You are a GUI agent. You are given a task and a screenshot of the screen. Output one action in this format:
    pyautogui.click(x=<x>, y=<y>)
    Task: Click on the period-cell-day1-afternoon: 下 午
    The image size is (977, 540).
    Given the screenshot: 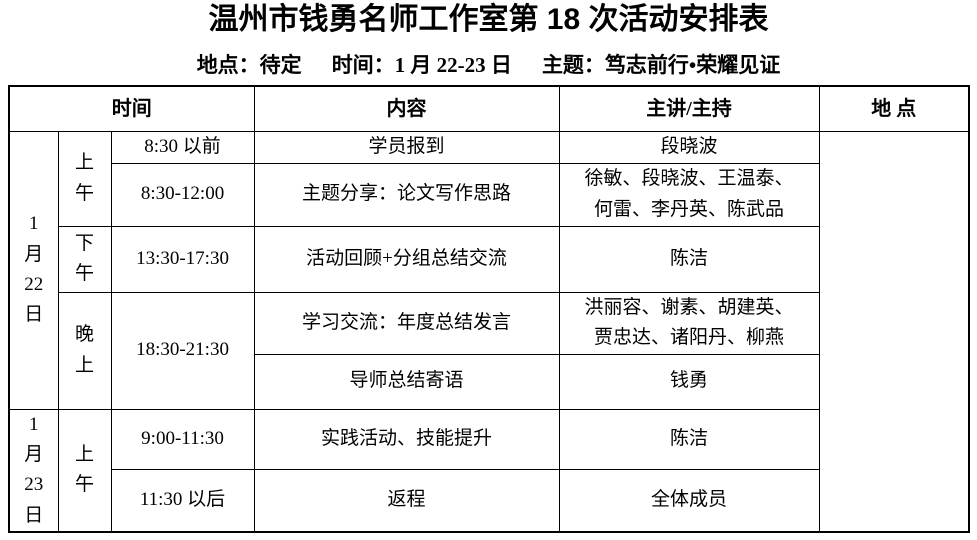 What is the action you would take?
    pyautogui.click(x=84, y=259)
    